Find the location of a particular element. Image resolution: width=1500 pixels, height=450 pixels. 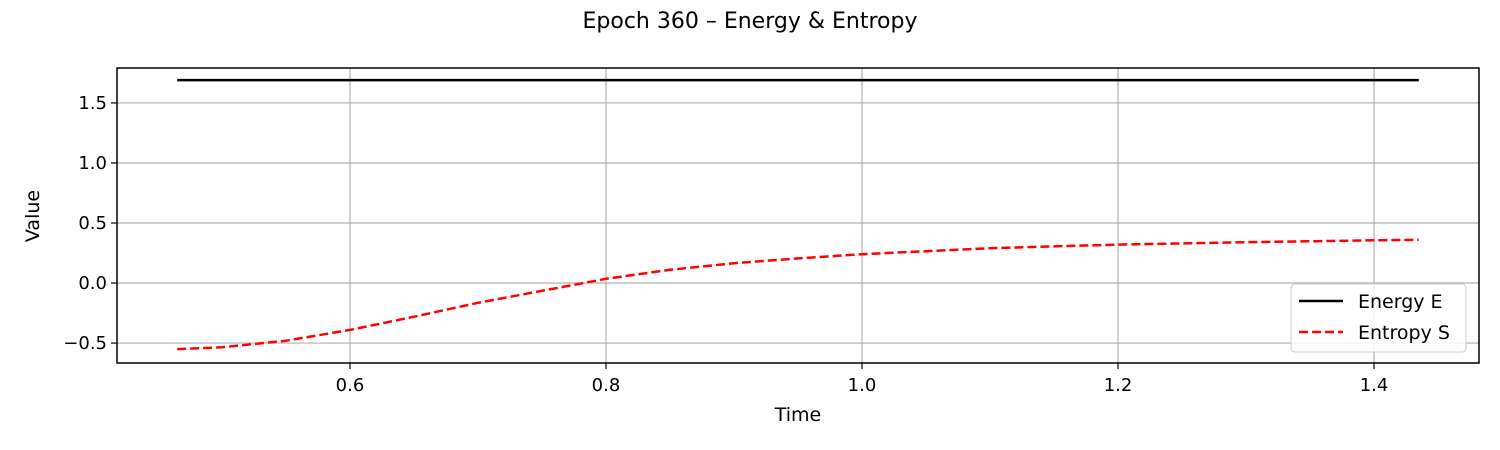

legend-label-energy: Energy E is located at coordinates (1400, 302).